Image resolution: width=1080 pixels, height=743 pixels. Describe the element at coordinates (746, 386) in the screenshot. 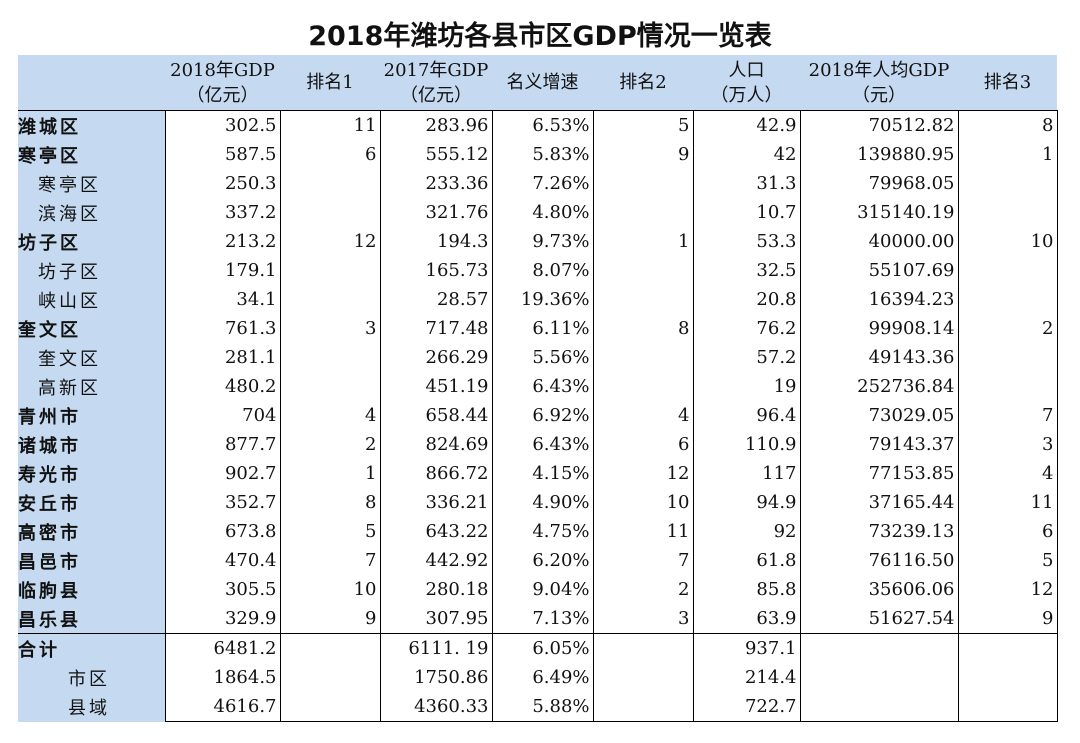

I see `data-cell: 19` at that location.